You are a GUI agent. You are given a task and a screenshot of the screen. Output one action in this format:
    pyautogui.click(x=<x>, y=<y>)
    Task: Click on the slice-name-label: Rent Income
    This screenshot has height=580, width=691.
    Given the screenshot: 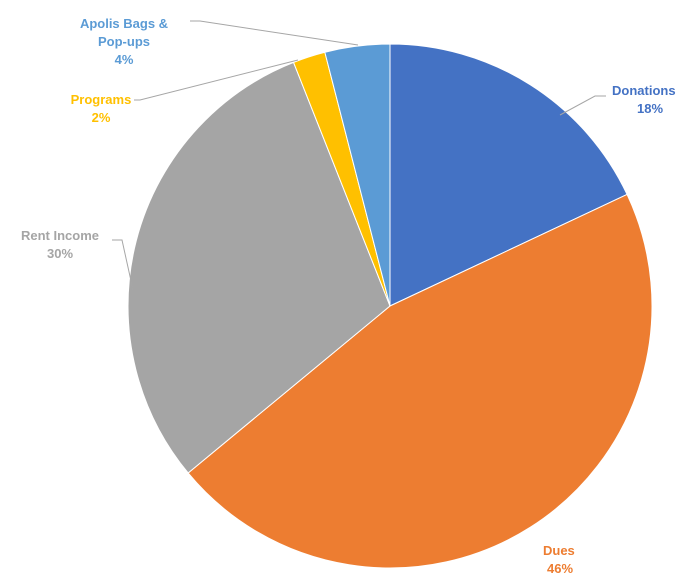 What is the action you would take?
    pyautogui.click(x=60, y=235)
    